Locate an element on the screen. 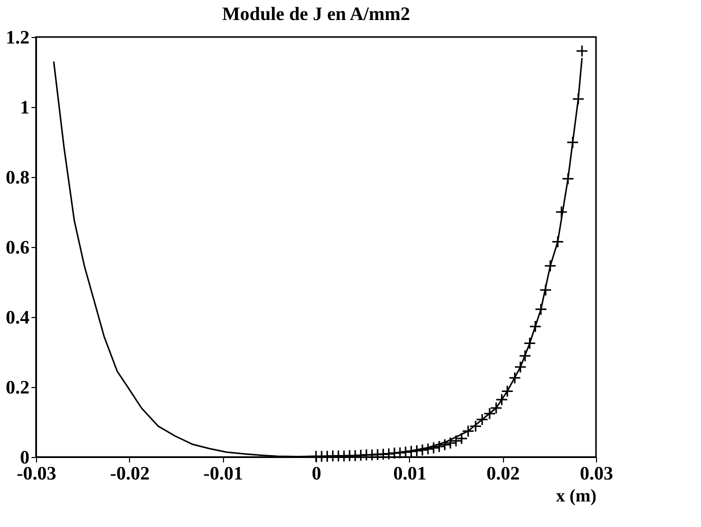  x-tick-label: -0.03 is located at coordinates (36, 474).